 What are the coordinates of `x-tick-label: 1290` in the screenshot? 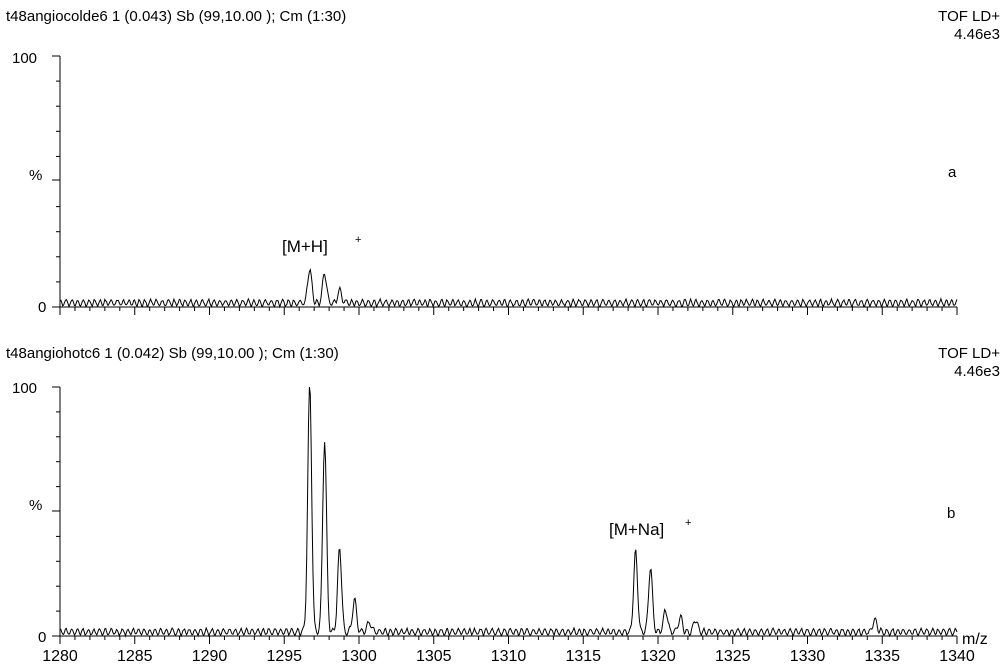 It's located at (210, 656).